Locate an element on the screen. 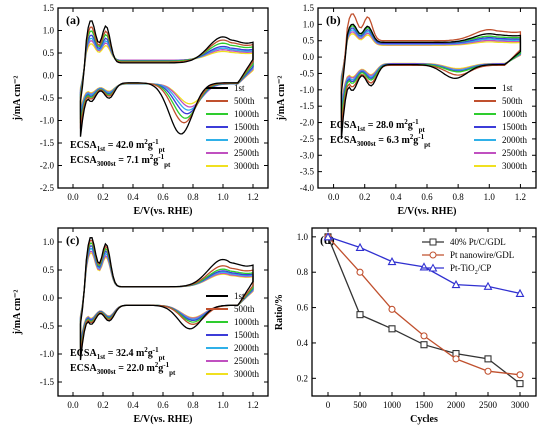  series-group is located at coordinates (166, 78).